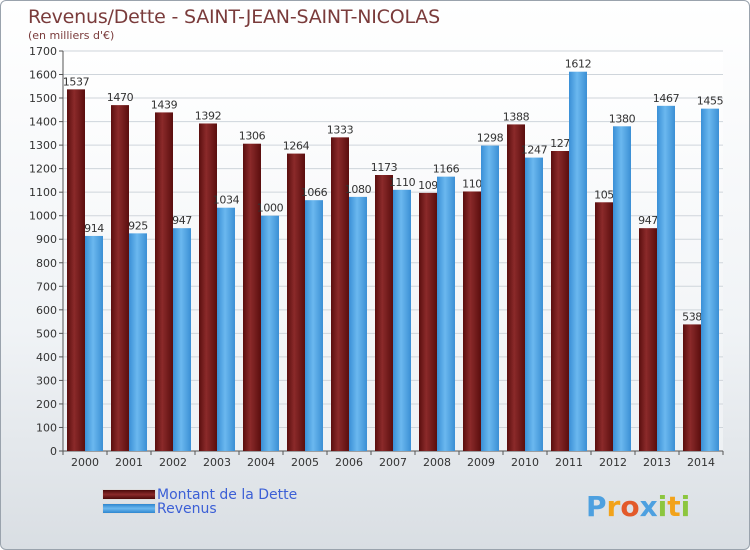  Describe the element at coordinates (43, 216) in the screenshot. I see `y-tick-label: 1000` at that location.